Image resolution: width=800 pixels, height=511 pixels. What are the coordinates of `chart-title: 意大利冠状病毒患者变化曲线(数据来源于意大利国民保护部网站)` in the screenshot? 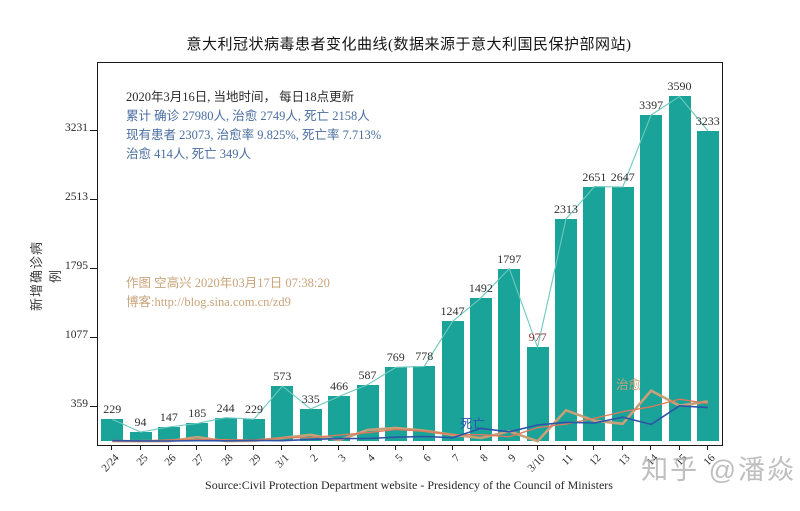 It's located at (409, 45).